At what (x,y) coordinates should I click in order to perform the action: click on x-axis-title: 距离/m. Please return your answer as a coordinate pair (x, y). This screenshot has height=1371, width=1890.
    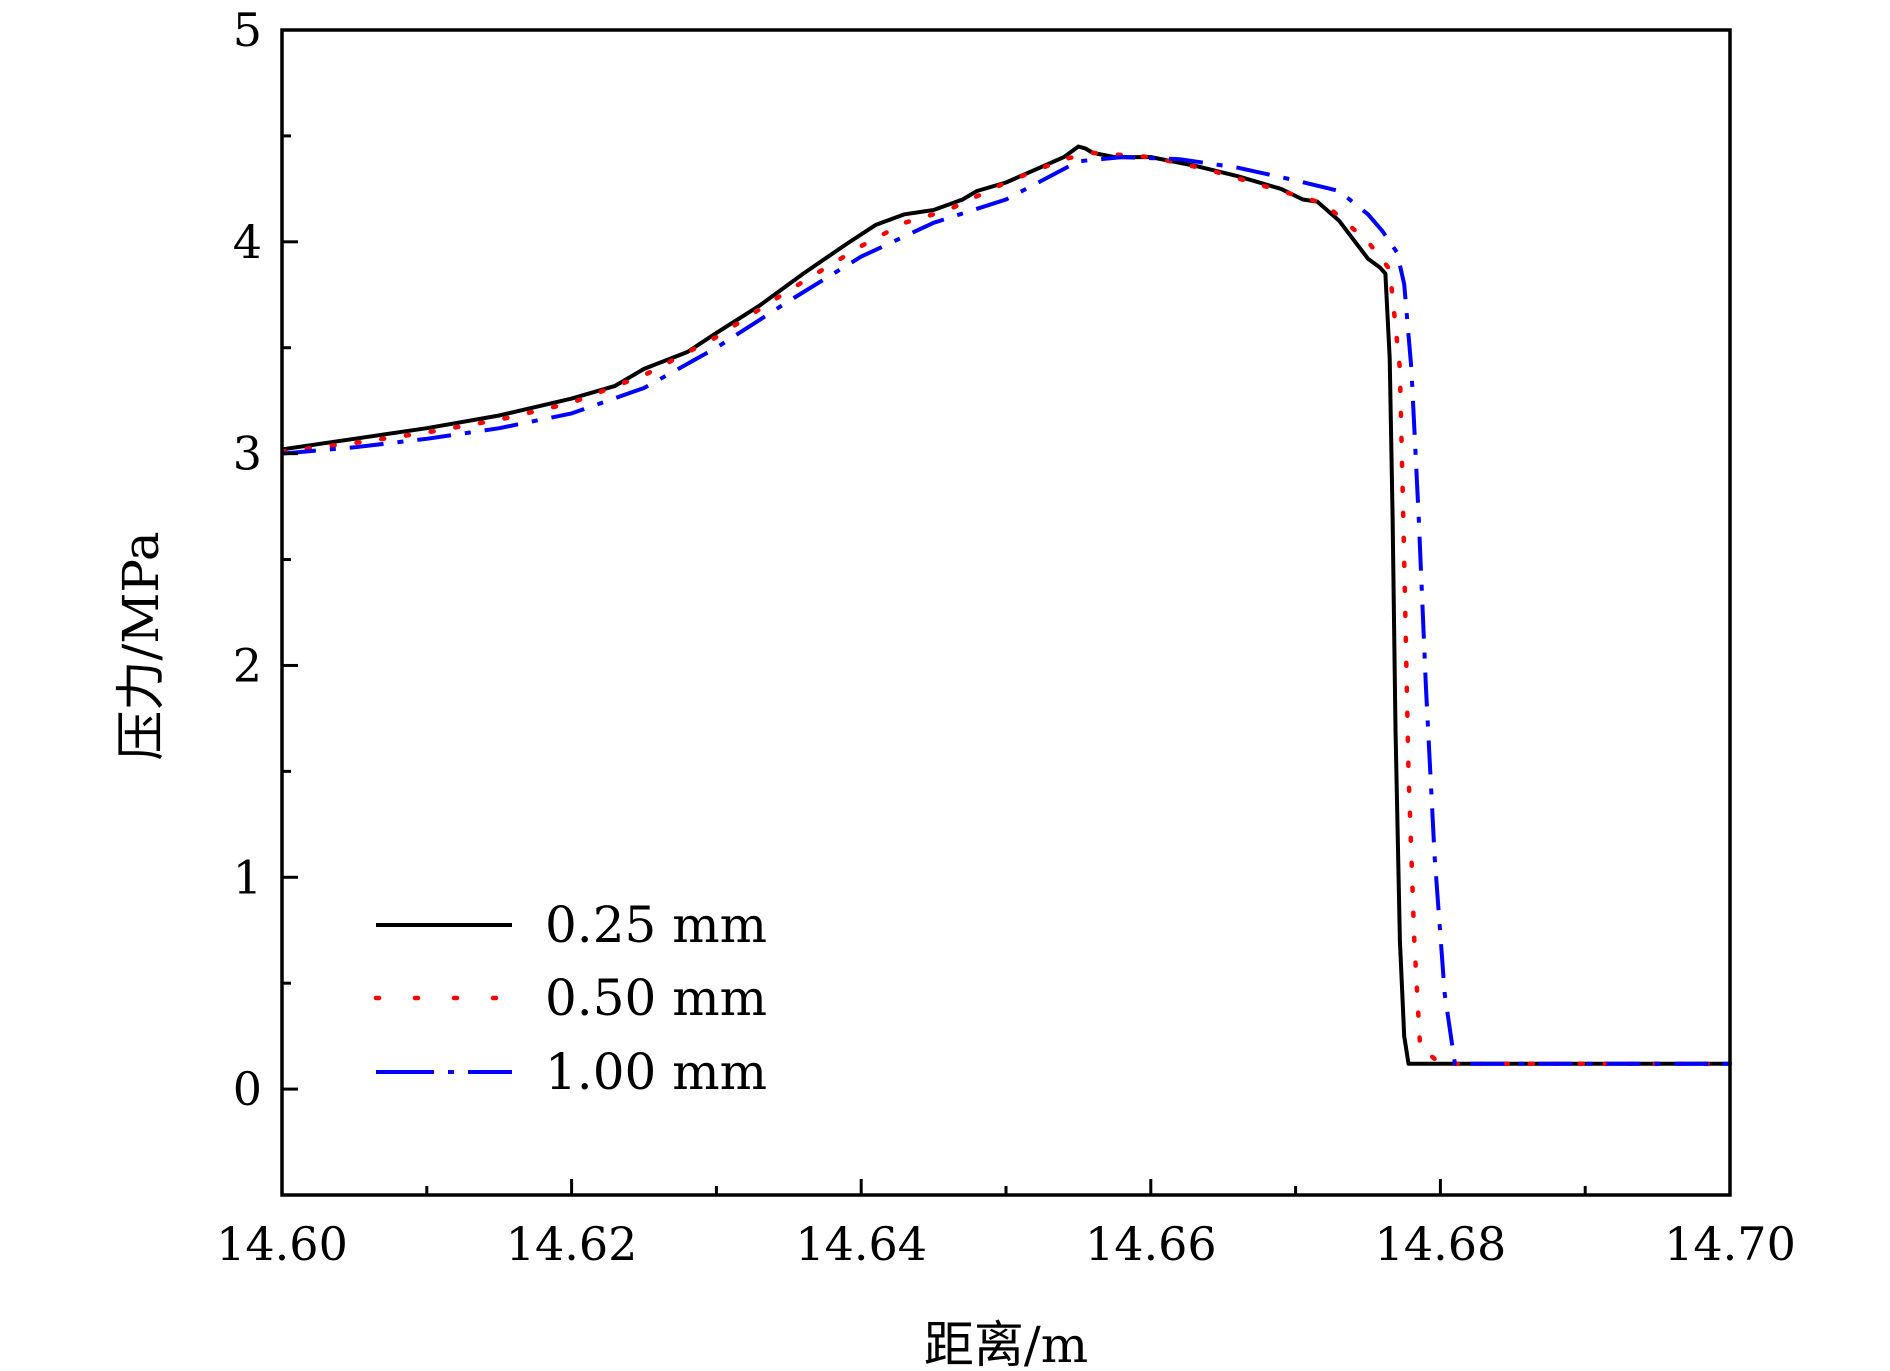
    Looking at the image, I should click on (1006, 1343).